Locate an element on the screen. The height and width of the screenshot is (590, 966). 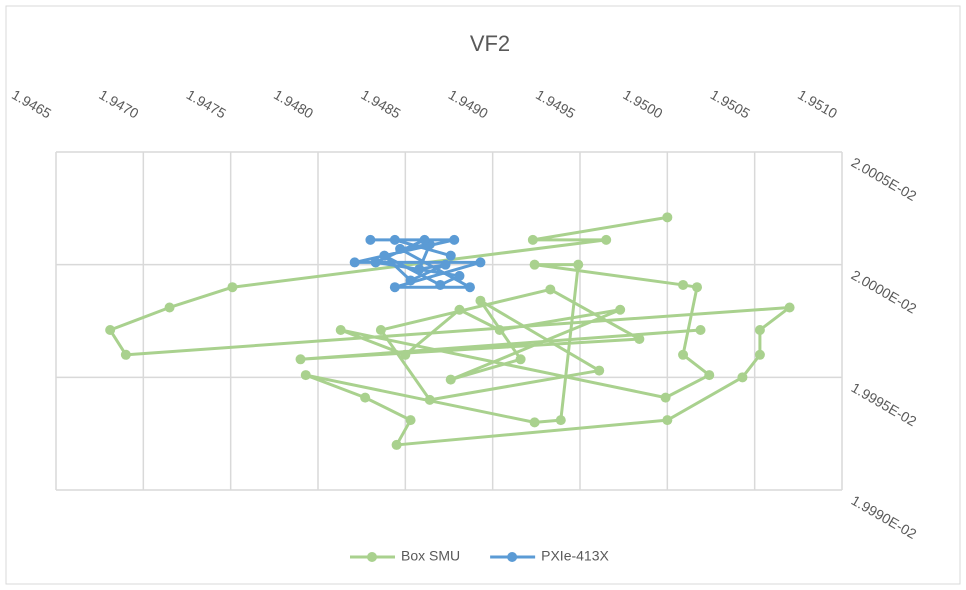
legend-label: Box SMU is located at coordinates (430, 556).